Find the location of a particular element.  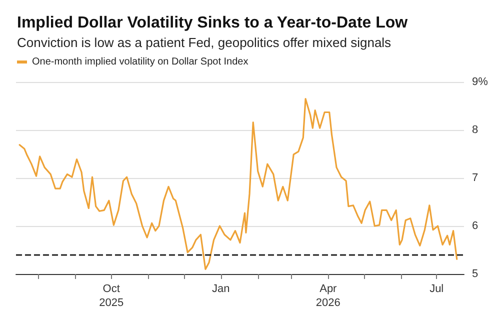

y-tick-label: 9% is located at coordinates (480, 82).